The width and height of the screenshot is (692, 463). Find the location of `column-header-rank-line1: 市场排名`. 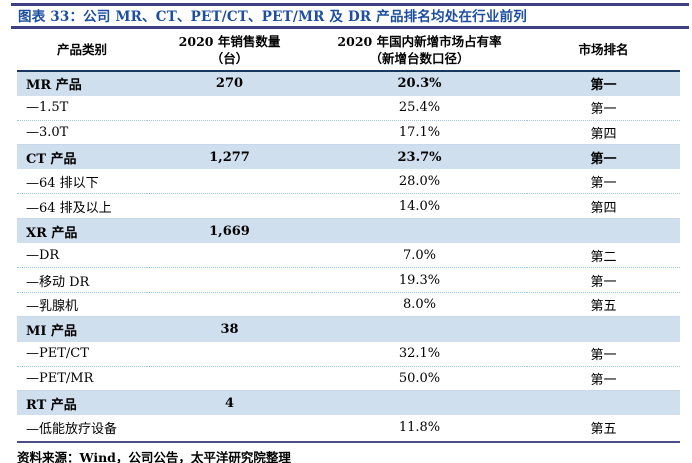

column-header-rank-line1: 市场排名 is located at coordinates (603, 50).